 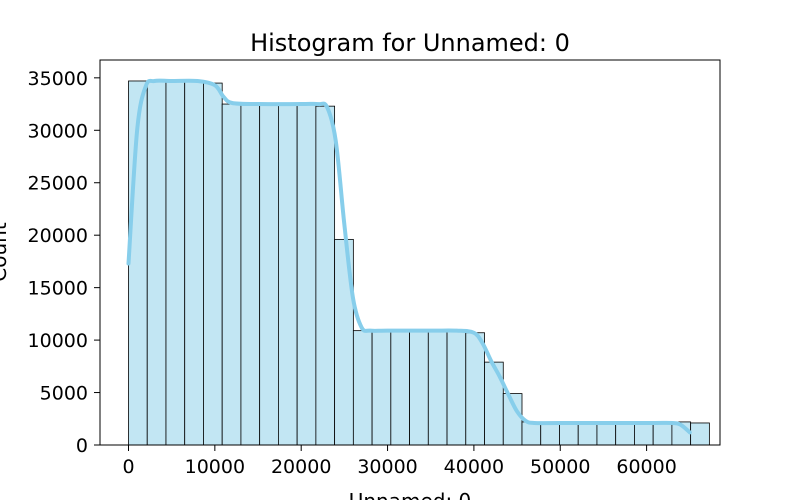 I want to click on x-tick-label: 0, so click(x=128, y=467).